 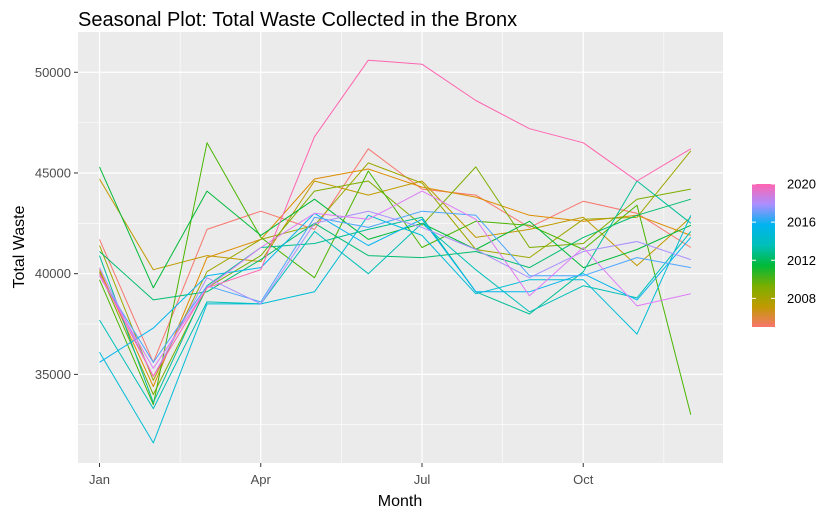 What do you see at coordinates (801, 222) in the screenshot?
I see `legend-label: 2016` at bounding box center [801, 222].